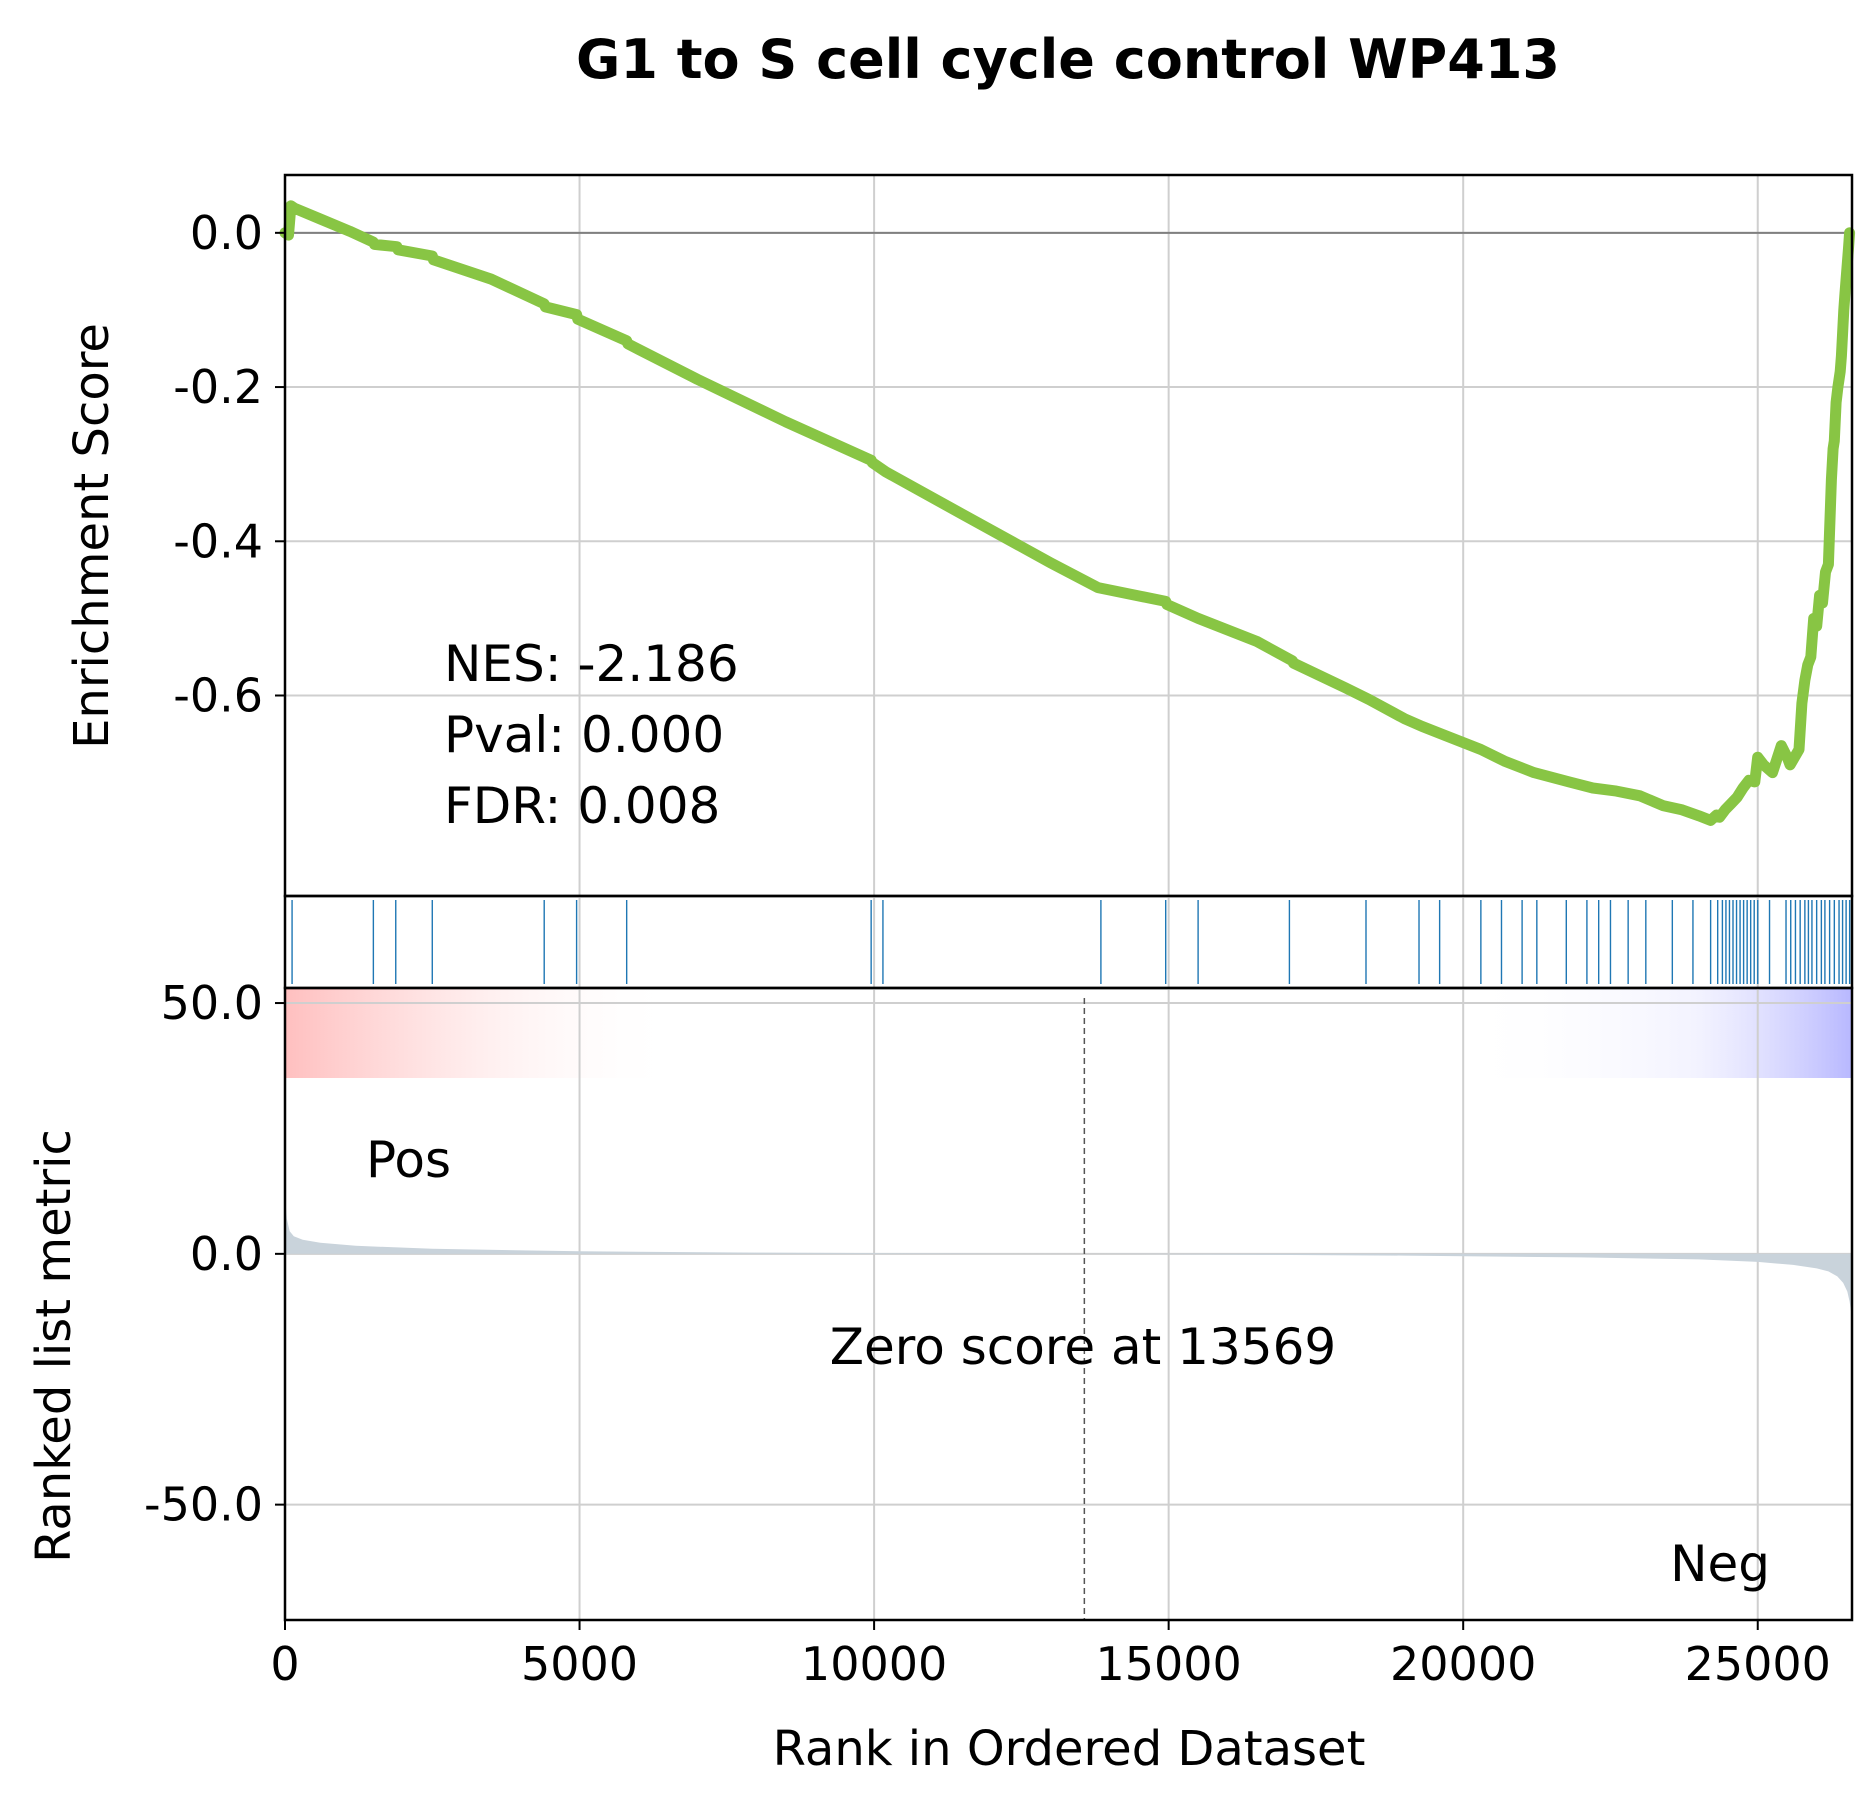 The height and width of the screenshot is (1803, 1873). I want to click on rank-ytick-label-0: 50.0, so click(212, 1003).